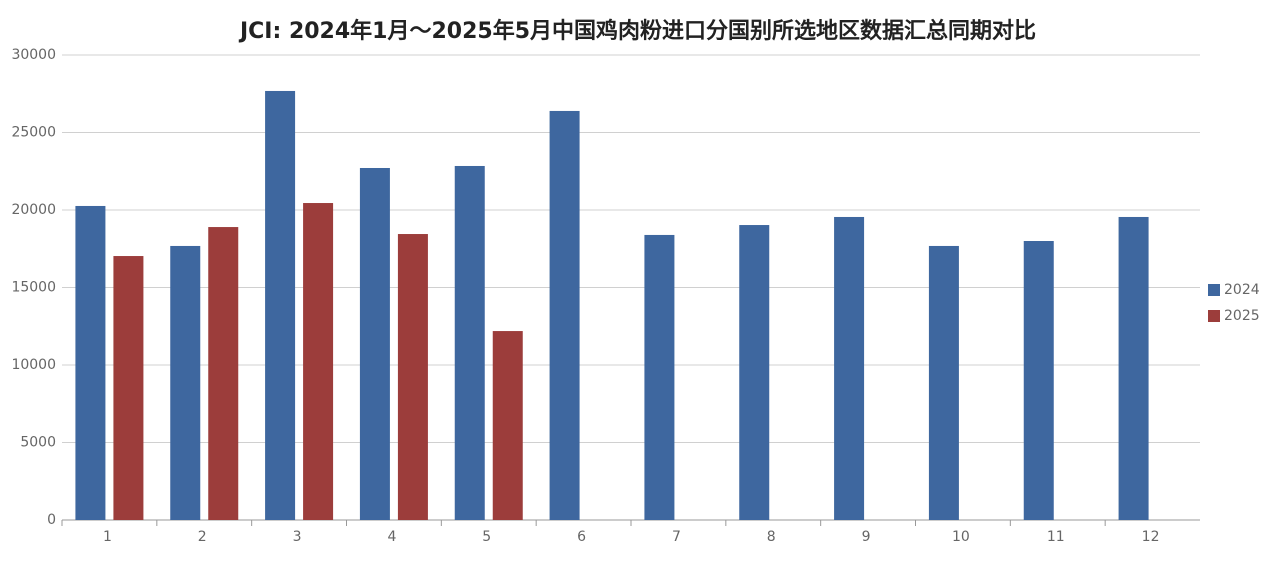 The image size is (1276, 561). Describe the element at coordinates (1242, 316) in the screenshot. I see `legend-label: 2025` at that location.